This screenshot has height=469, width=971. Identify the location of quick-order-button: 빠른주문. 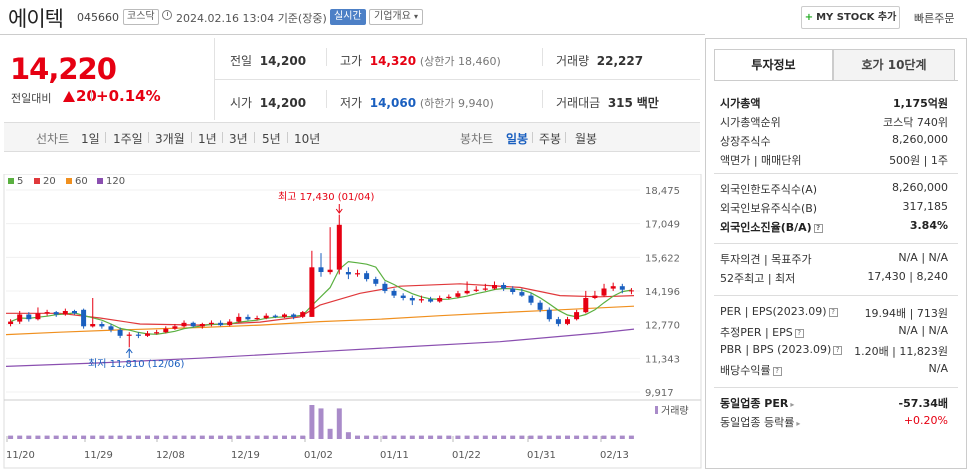
(934, 18).